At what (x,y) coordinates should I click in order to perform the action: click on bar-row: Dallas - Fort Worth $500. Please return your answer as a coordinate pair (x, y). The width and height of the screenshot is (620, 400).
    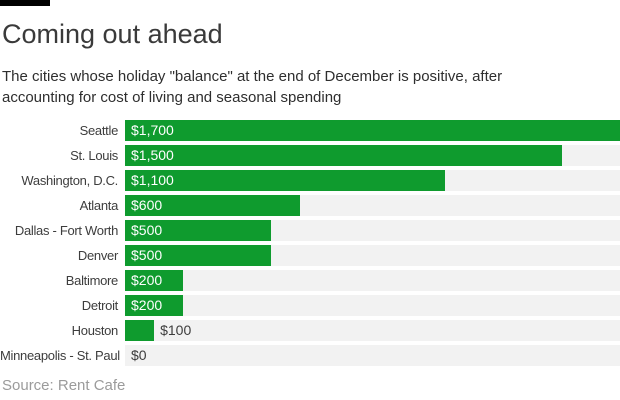
    Looking at the image, I should click on (310, 230).